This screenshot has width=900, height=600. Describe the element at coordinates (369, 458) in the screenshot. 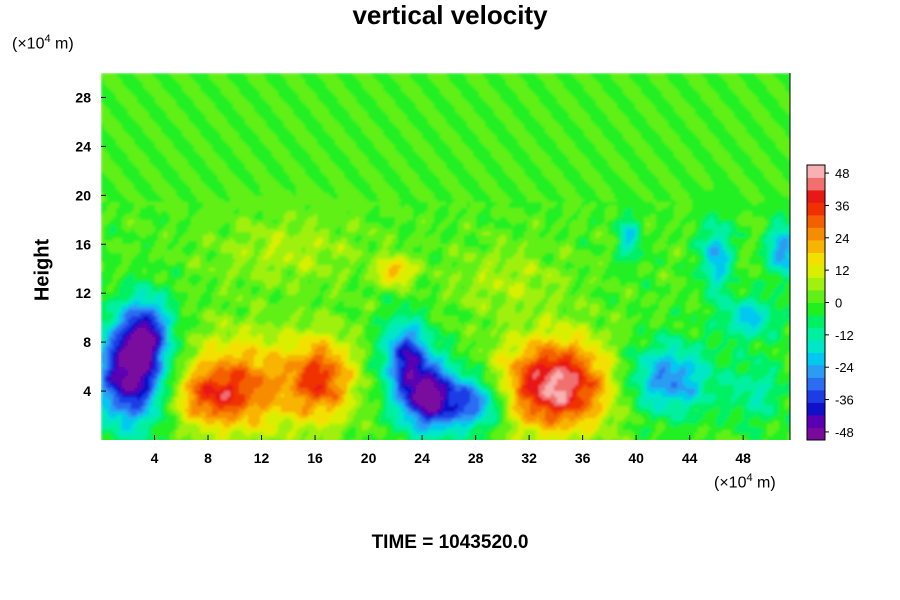

I see `x-tick-label: 20` at that location.